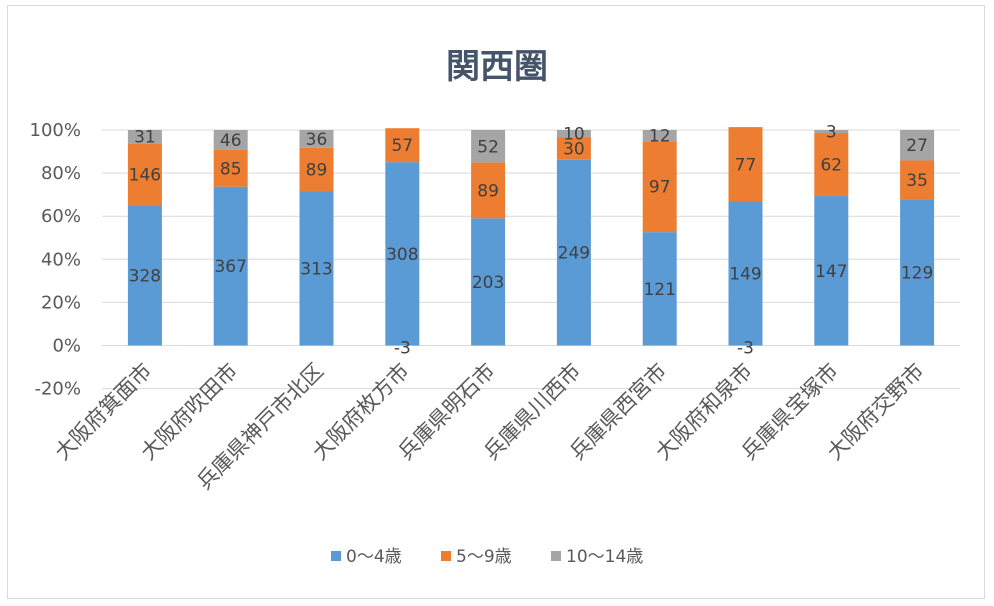 The image size is (994, 606). I want to click on data-label: 52, so click(488, 147).